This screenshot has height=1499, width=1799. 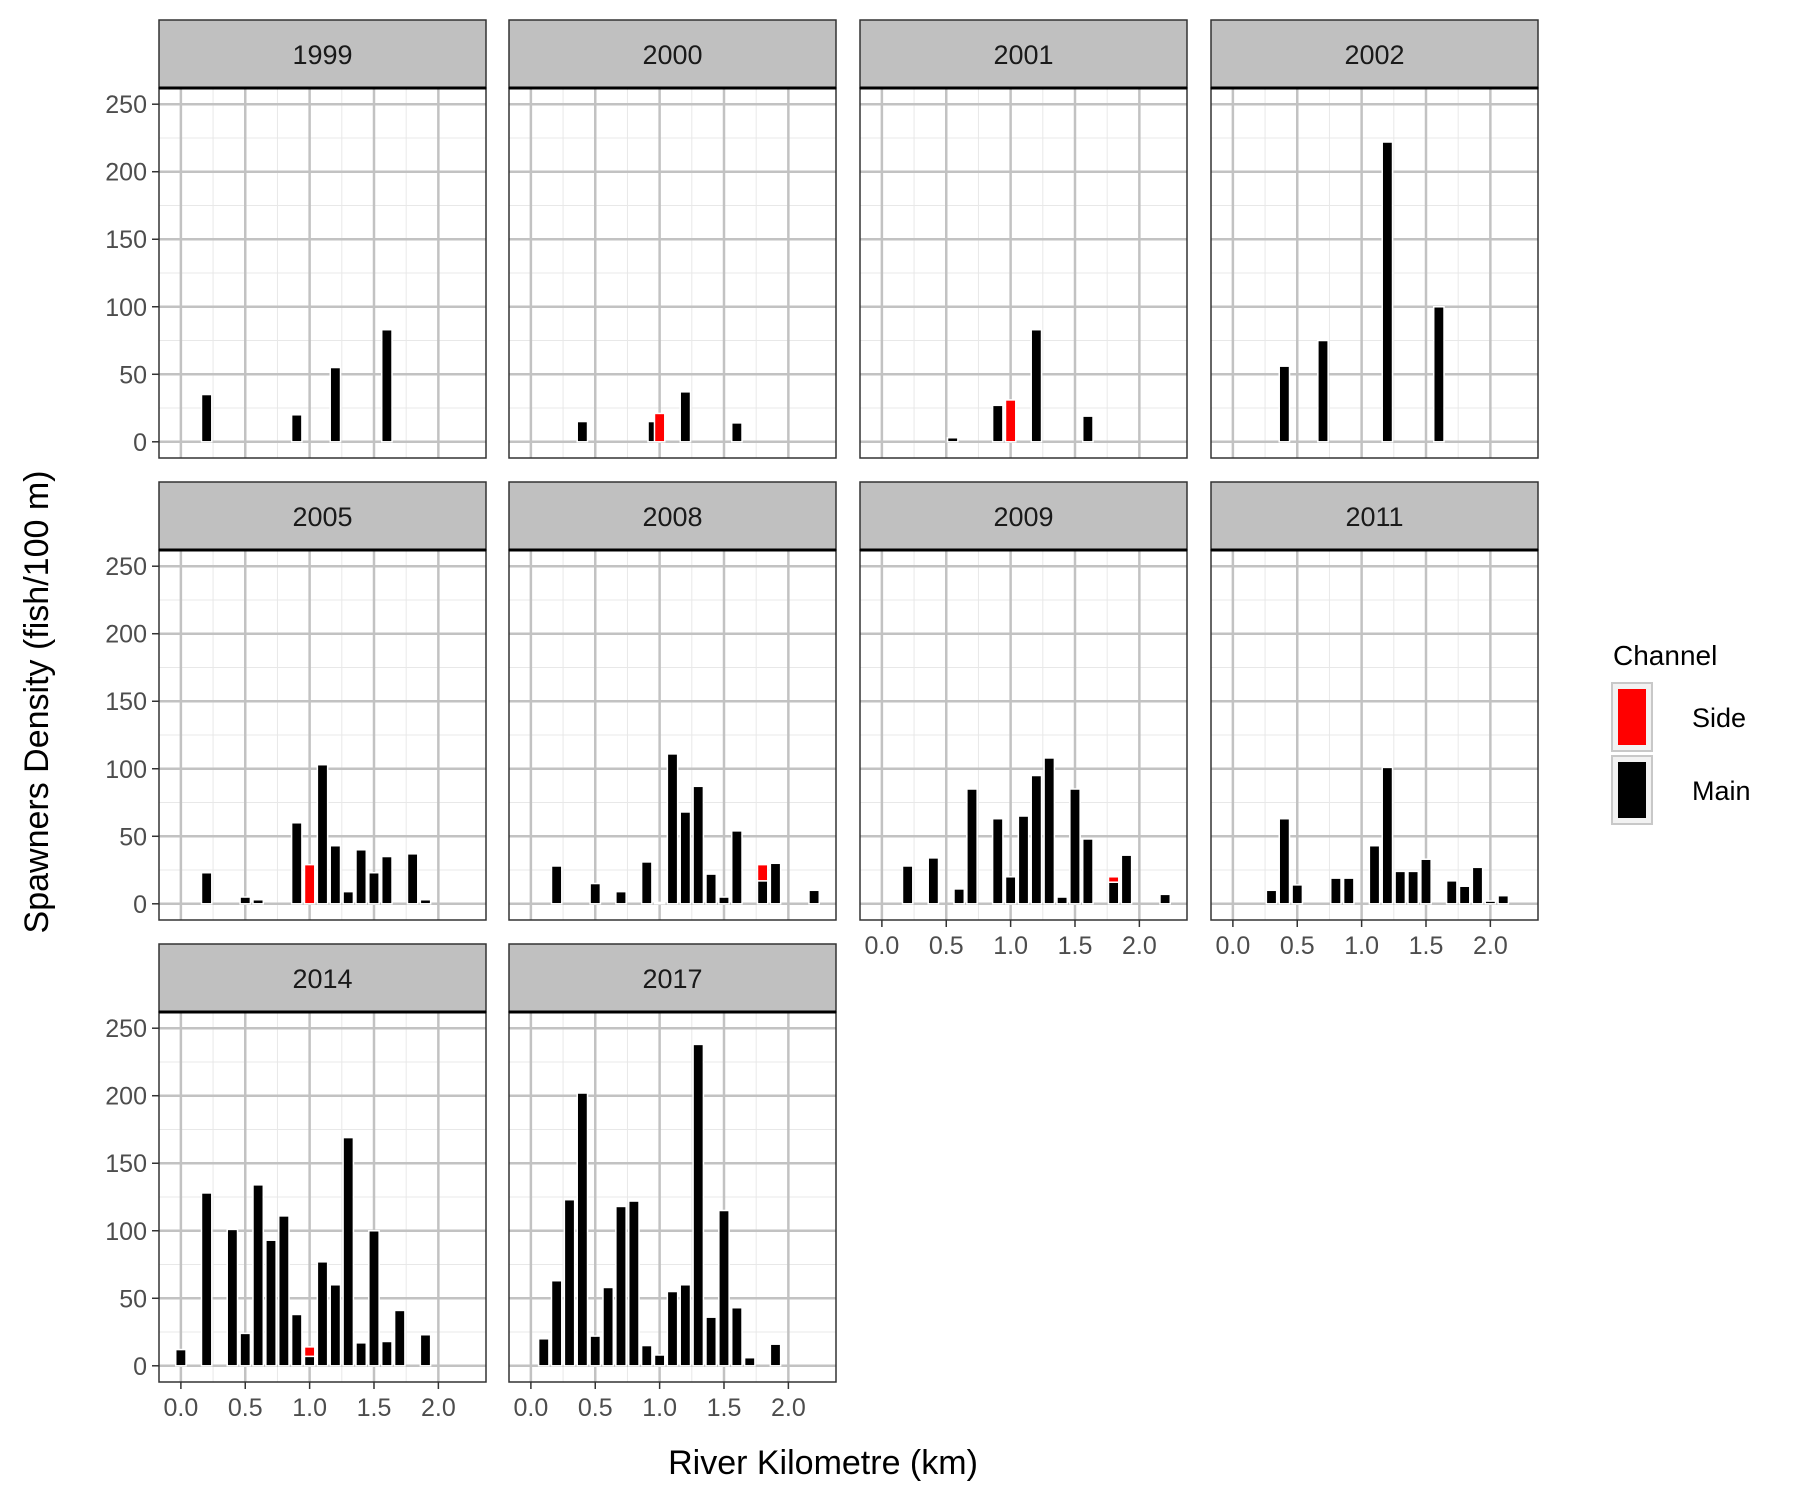 I want to click on facet-panel-2017: 2017 0.0 0.5 1.0 1.5 2.0, so click(x=672, y=1182).